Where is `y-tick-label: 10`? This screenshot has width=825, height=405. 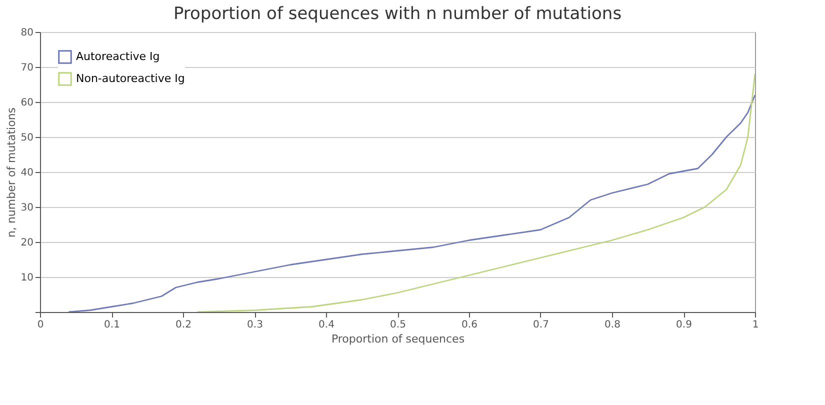 y-tick-label: 10 is located at coordinates (27, 278).